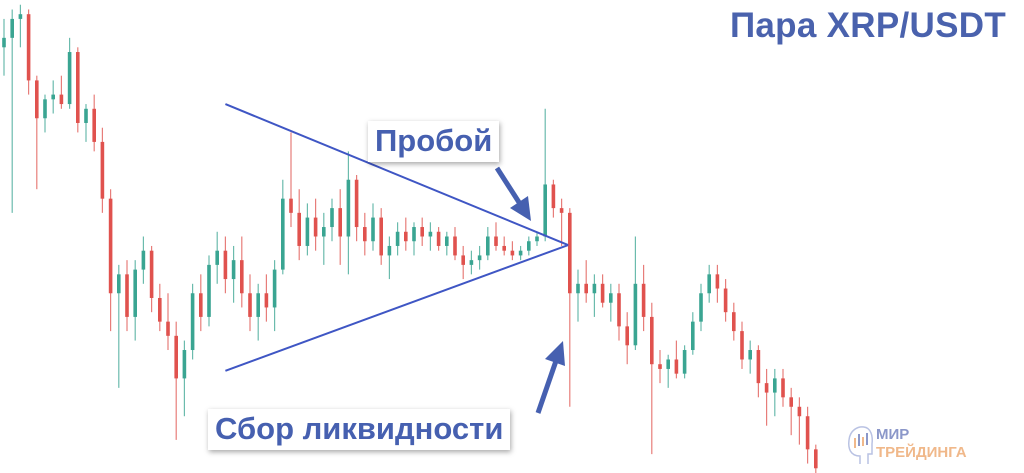 The height and width of the screenshot is (473, 1024). What do you see at coordinates (397, 174) in the screenshot?
I see `trendline-upper` at bounding box center [397, 174].